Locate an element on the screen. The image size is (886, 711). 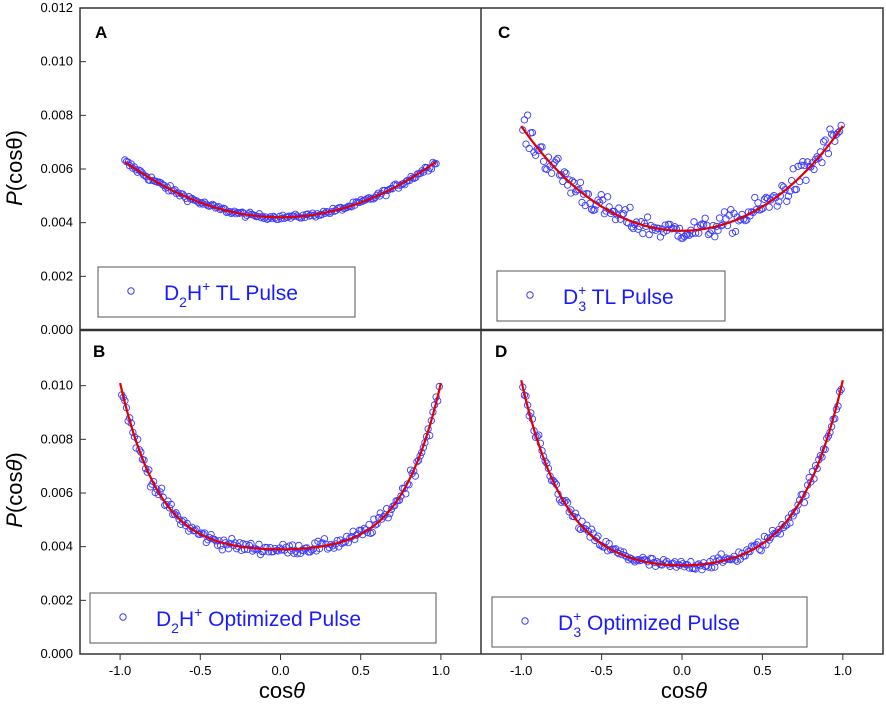
legend-C: D+ 3 TL Pulse is located at coordinates (611, 296).